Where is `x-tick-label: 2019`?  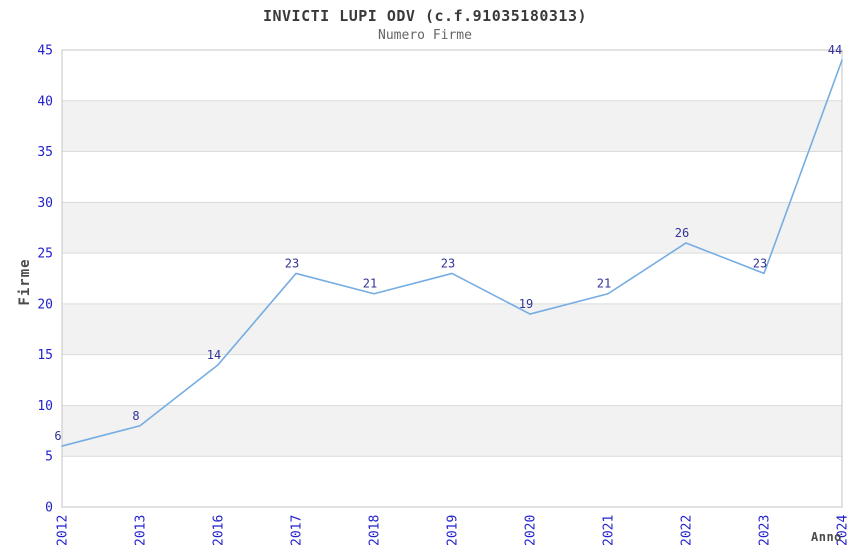
x-tick-label: 2019 is located at coordinates (453, 530).